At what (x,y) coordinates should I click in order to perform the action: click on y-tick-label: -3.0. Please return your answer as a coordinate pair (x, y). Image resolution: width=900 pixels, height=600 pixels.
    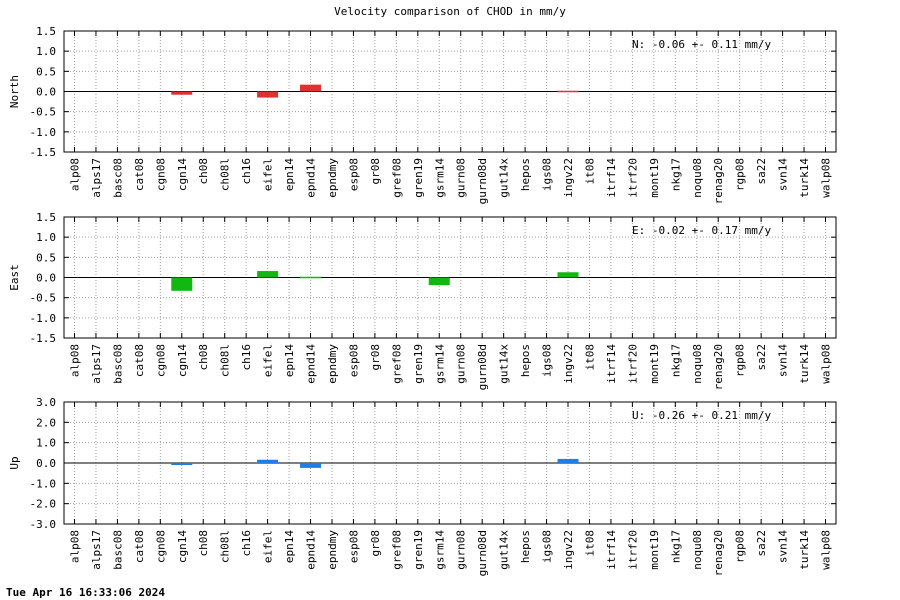
    Looking at the image, I should click on (43, 524).